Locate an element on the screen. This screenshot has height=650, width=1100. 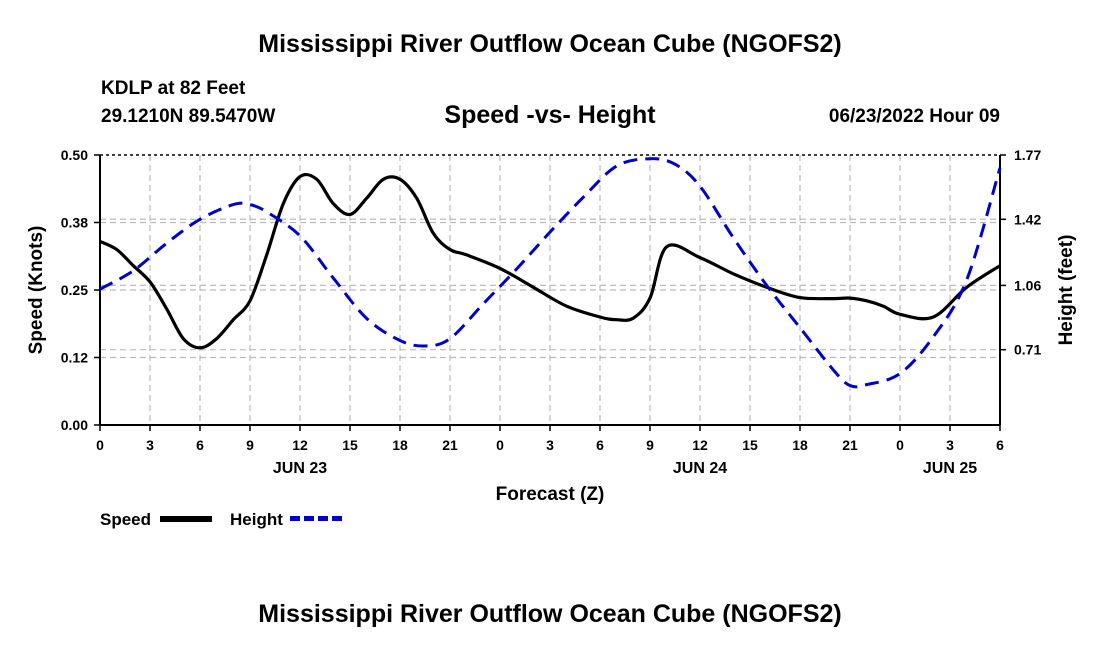
station-label: KDLP at 82 Feet is located at coordinates (173, 88).